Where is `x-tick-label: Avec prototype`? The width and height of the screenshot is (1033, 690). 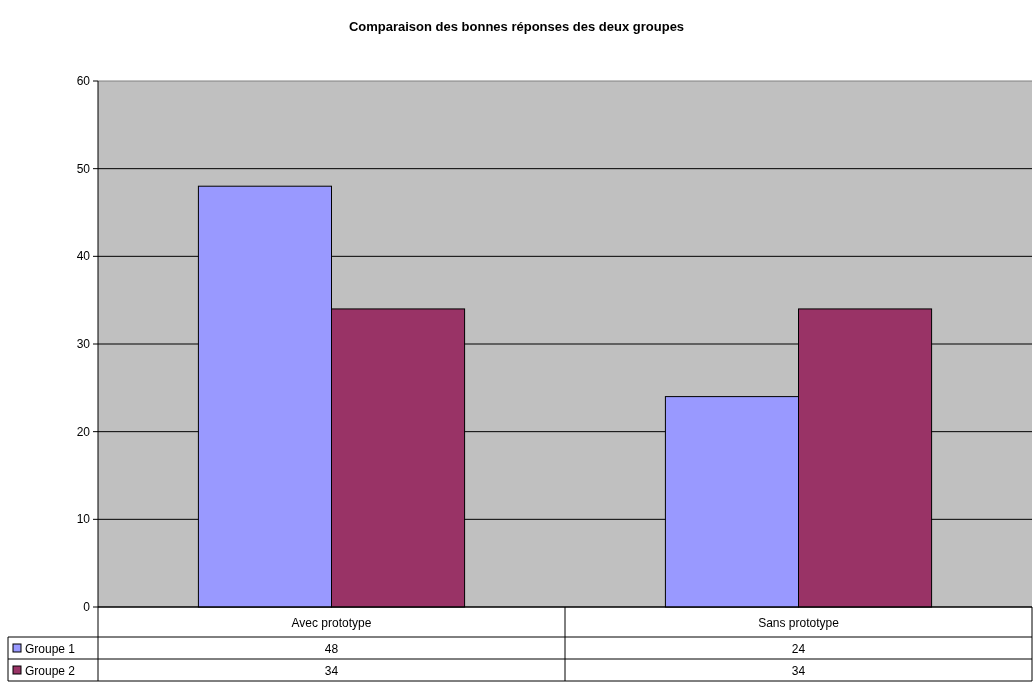
x-tick-label: Avec prototype is located at coordinates (331, 623).